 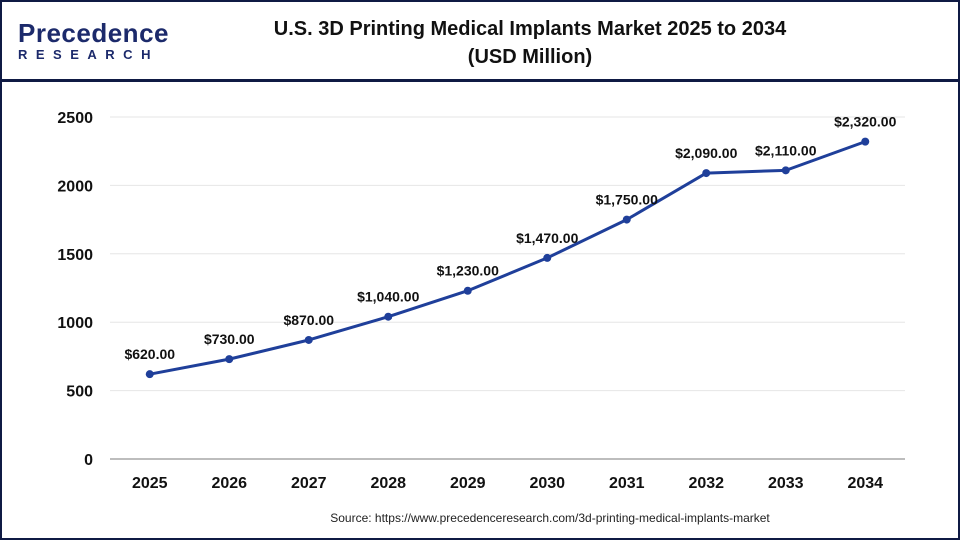 I want to click on y-tick-label: 1000, so click(x=75, y=323).